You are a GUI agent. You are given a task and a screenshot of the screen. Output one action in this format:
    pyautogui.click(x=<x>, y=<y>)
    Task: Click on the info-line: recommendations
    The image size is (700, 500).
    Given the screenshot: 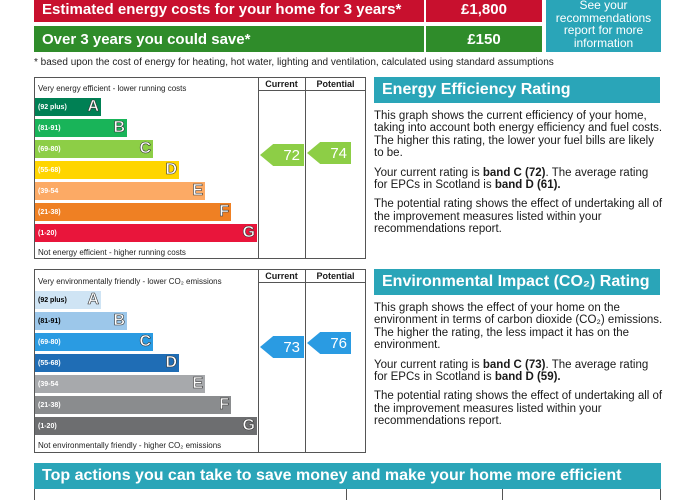 What is the action you would take?
    pyautogui.click(x=603, y=17)
    